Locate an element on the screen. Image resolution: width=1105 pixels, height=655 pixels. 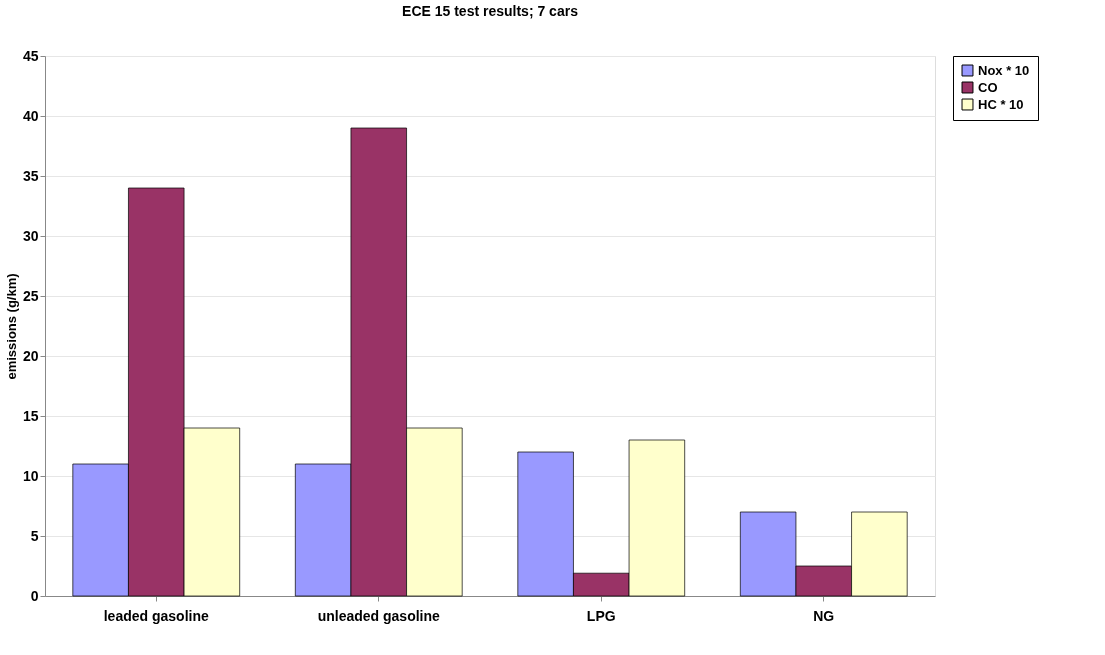
y-tick-label: 15 is located at coordinates (30, 415).